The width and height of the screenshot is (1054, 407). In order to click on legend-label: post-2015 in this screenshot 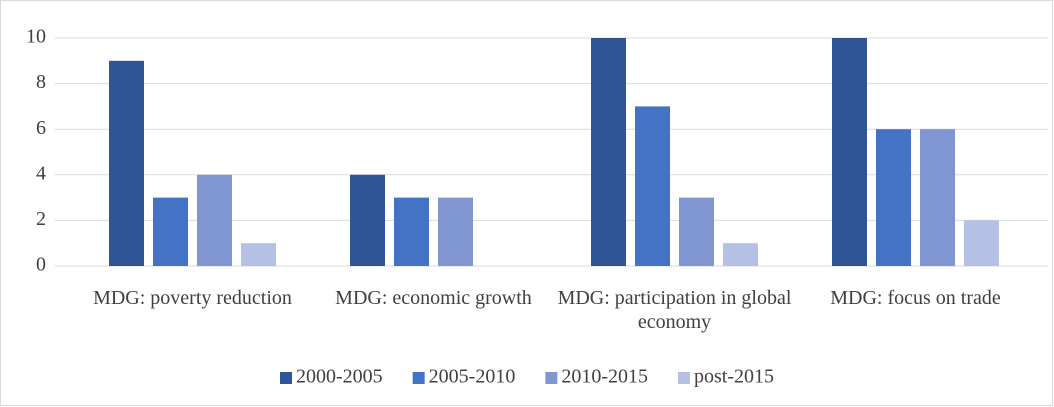, I will do `click(734, 377)`.